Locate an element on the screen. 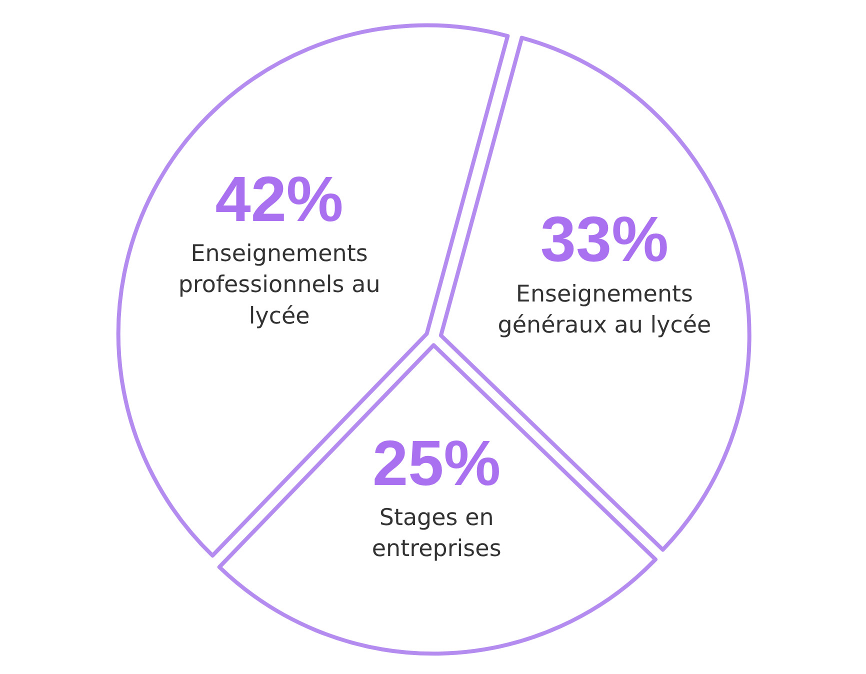  slice-label: Enseignements généraux au lycée is located at coordinates (605, 310).